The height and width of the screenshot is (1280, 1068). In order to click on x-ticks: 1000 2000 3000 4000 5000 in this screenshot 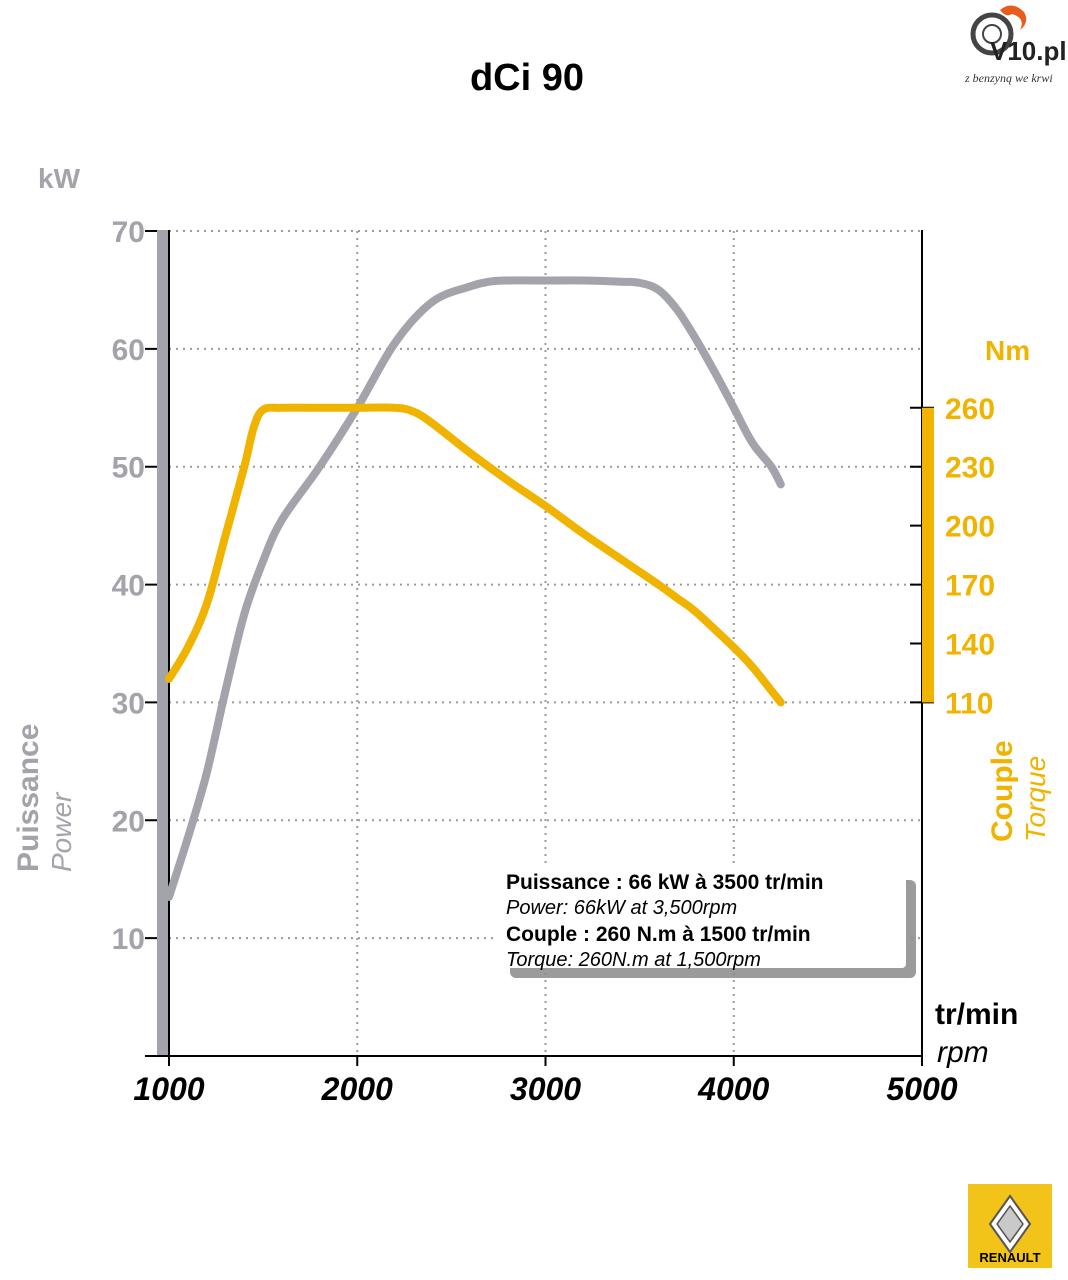, I will do `click(545, 1081)`.